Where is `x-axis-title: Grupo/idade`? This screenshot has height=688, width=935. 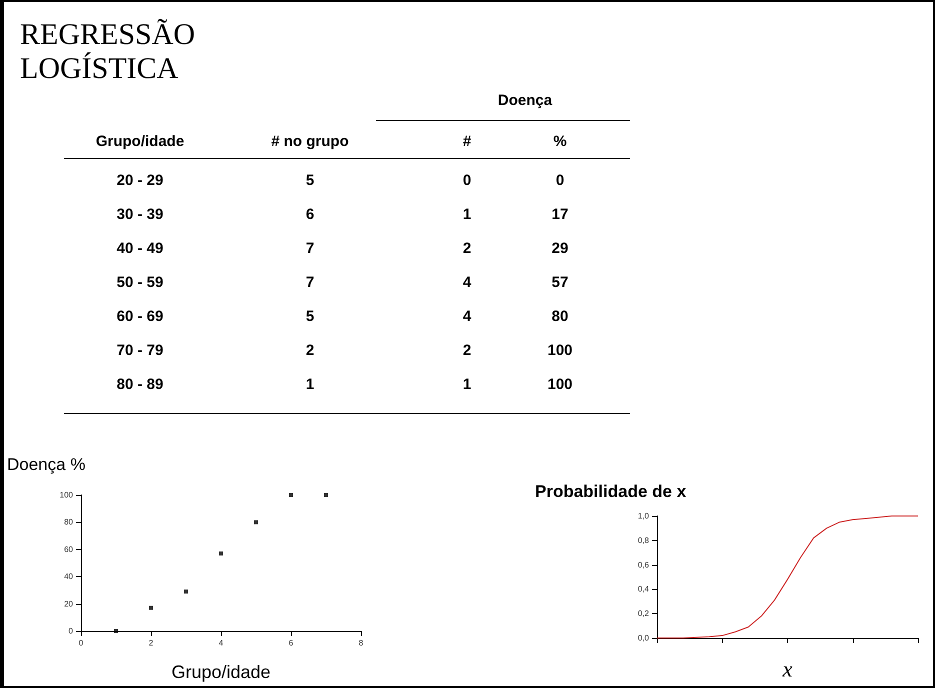
x-axis-title: Grupo/idade is located at coordinates (221, 672).